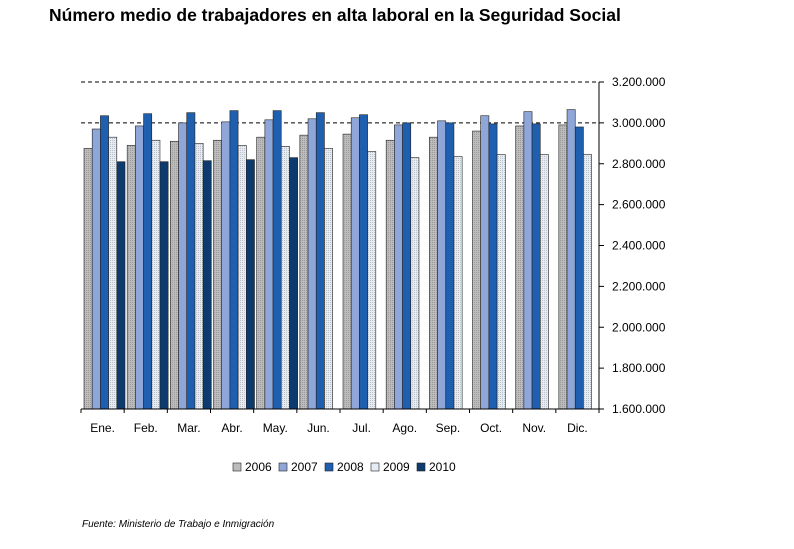 Image resolution: width=794 pixels, height=549 pixels. Describe the element at coordinates (104, 262) in the screenshot. I see `bar-2008-Ene.` at that location.